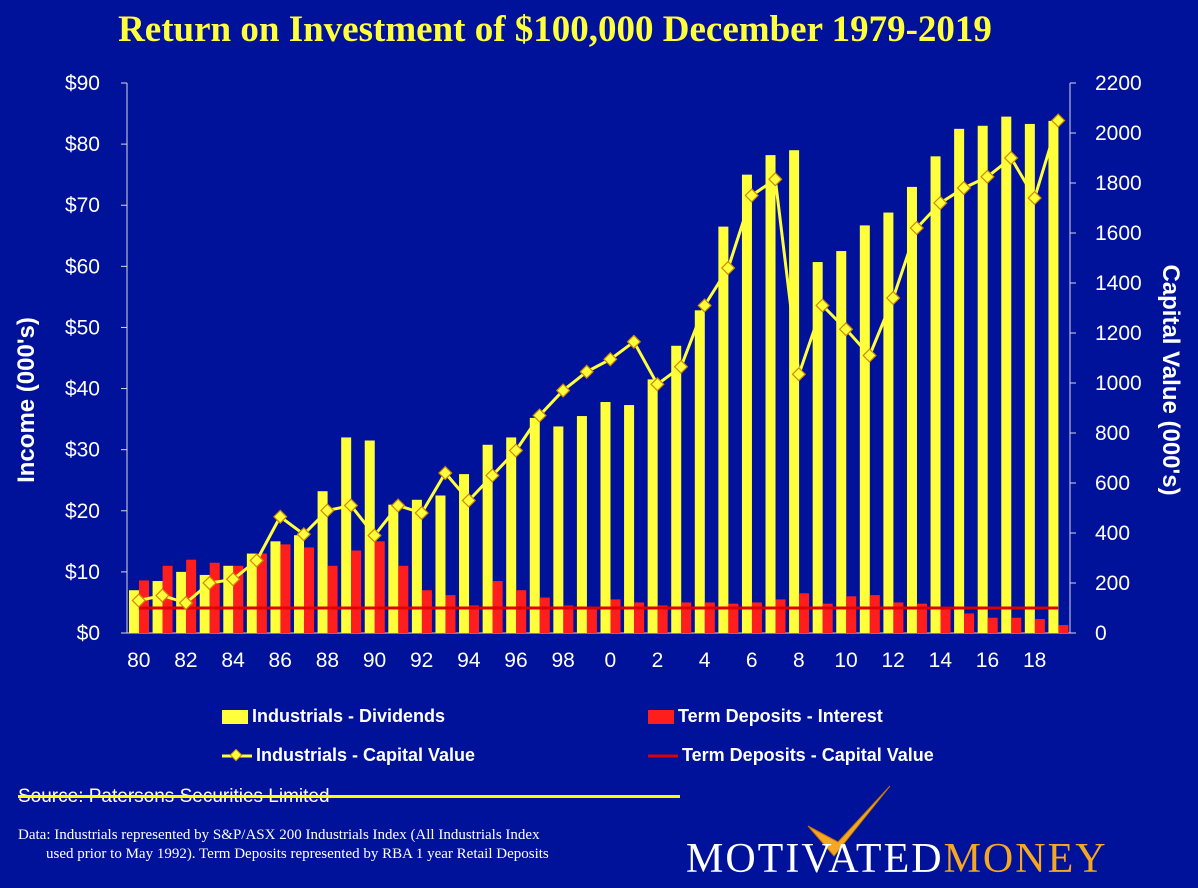 The image size is (1198, 888). I want to click on x-tick-label: 84, so click(233, 660).